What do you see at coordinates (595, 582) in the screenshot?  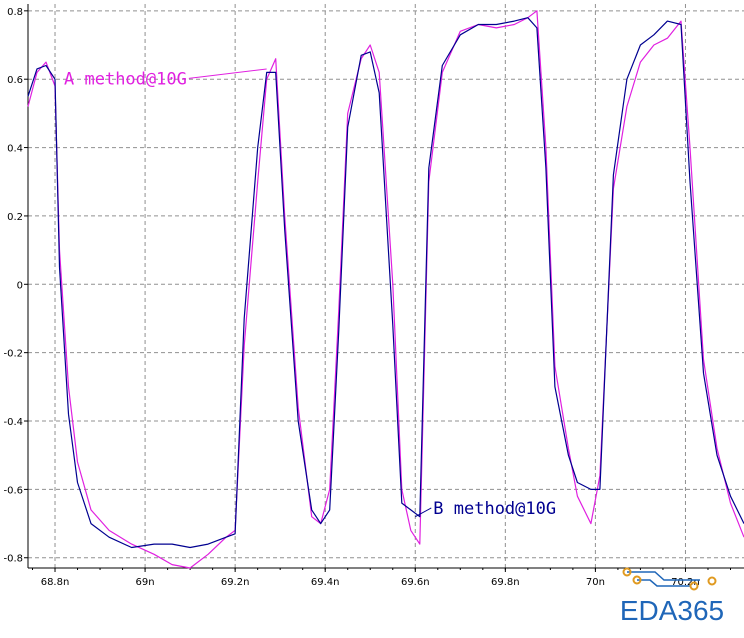 I see `x-tick-label: 70n` at bounding box center [595, 582].